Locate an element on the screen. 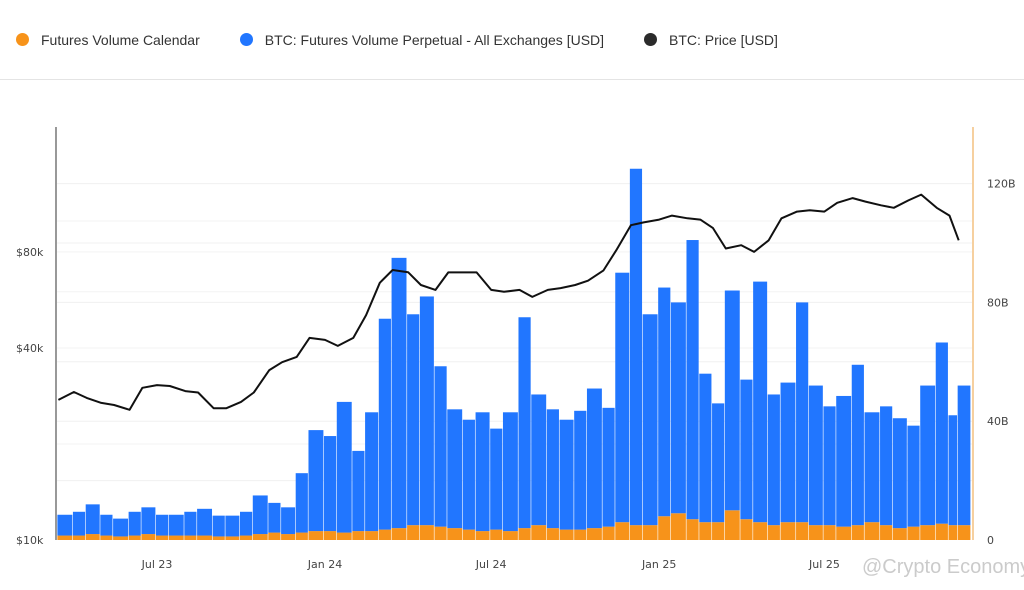 This screenshot has height=590, width=1024. right-y-tick-label: 0 is located at coordinates (990, 540).